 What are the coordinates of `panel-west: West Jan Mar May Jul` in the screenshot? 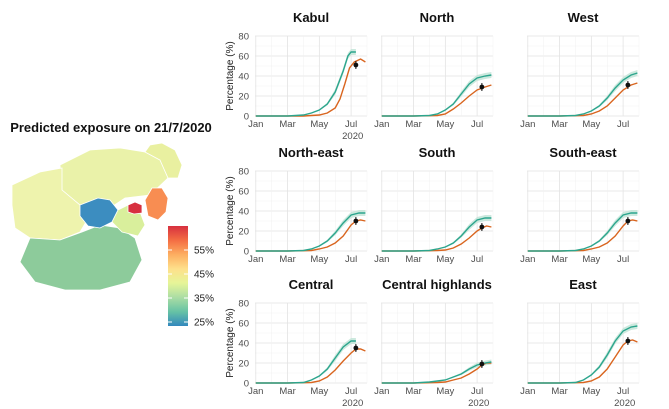 It's located at (580, 70).